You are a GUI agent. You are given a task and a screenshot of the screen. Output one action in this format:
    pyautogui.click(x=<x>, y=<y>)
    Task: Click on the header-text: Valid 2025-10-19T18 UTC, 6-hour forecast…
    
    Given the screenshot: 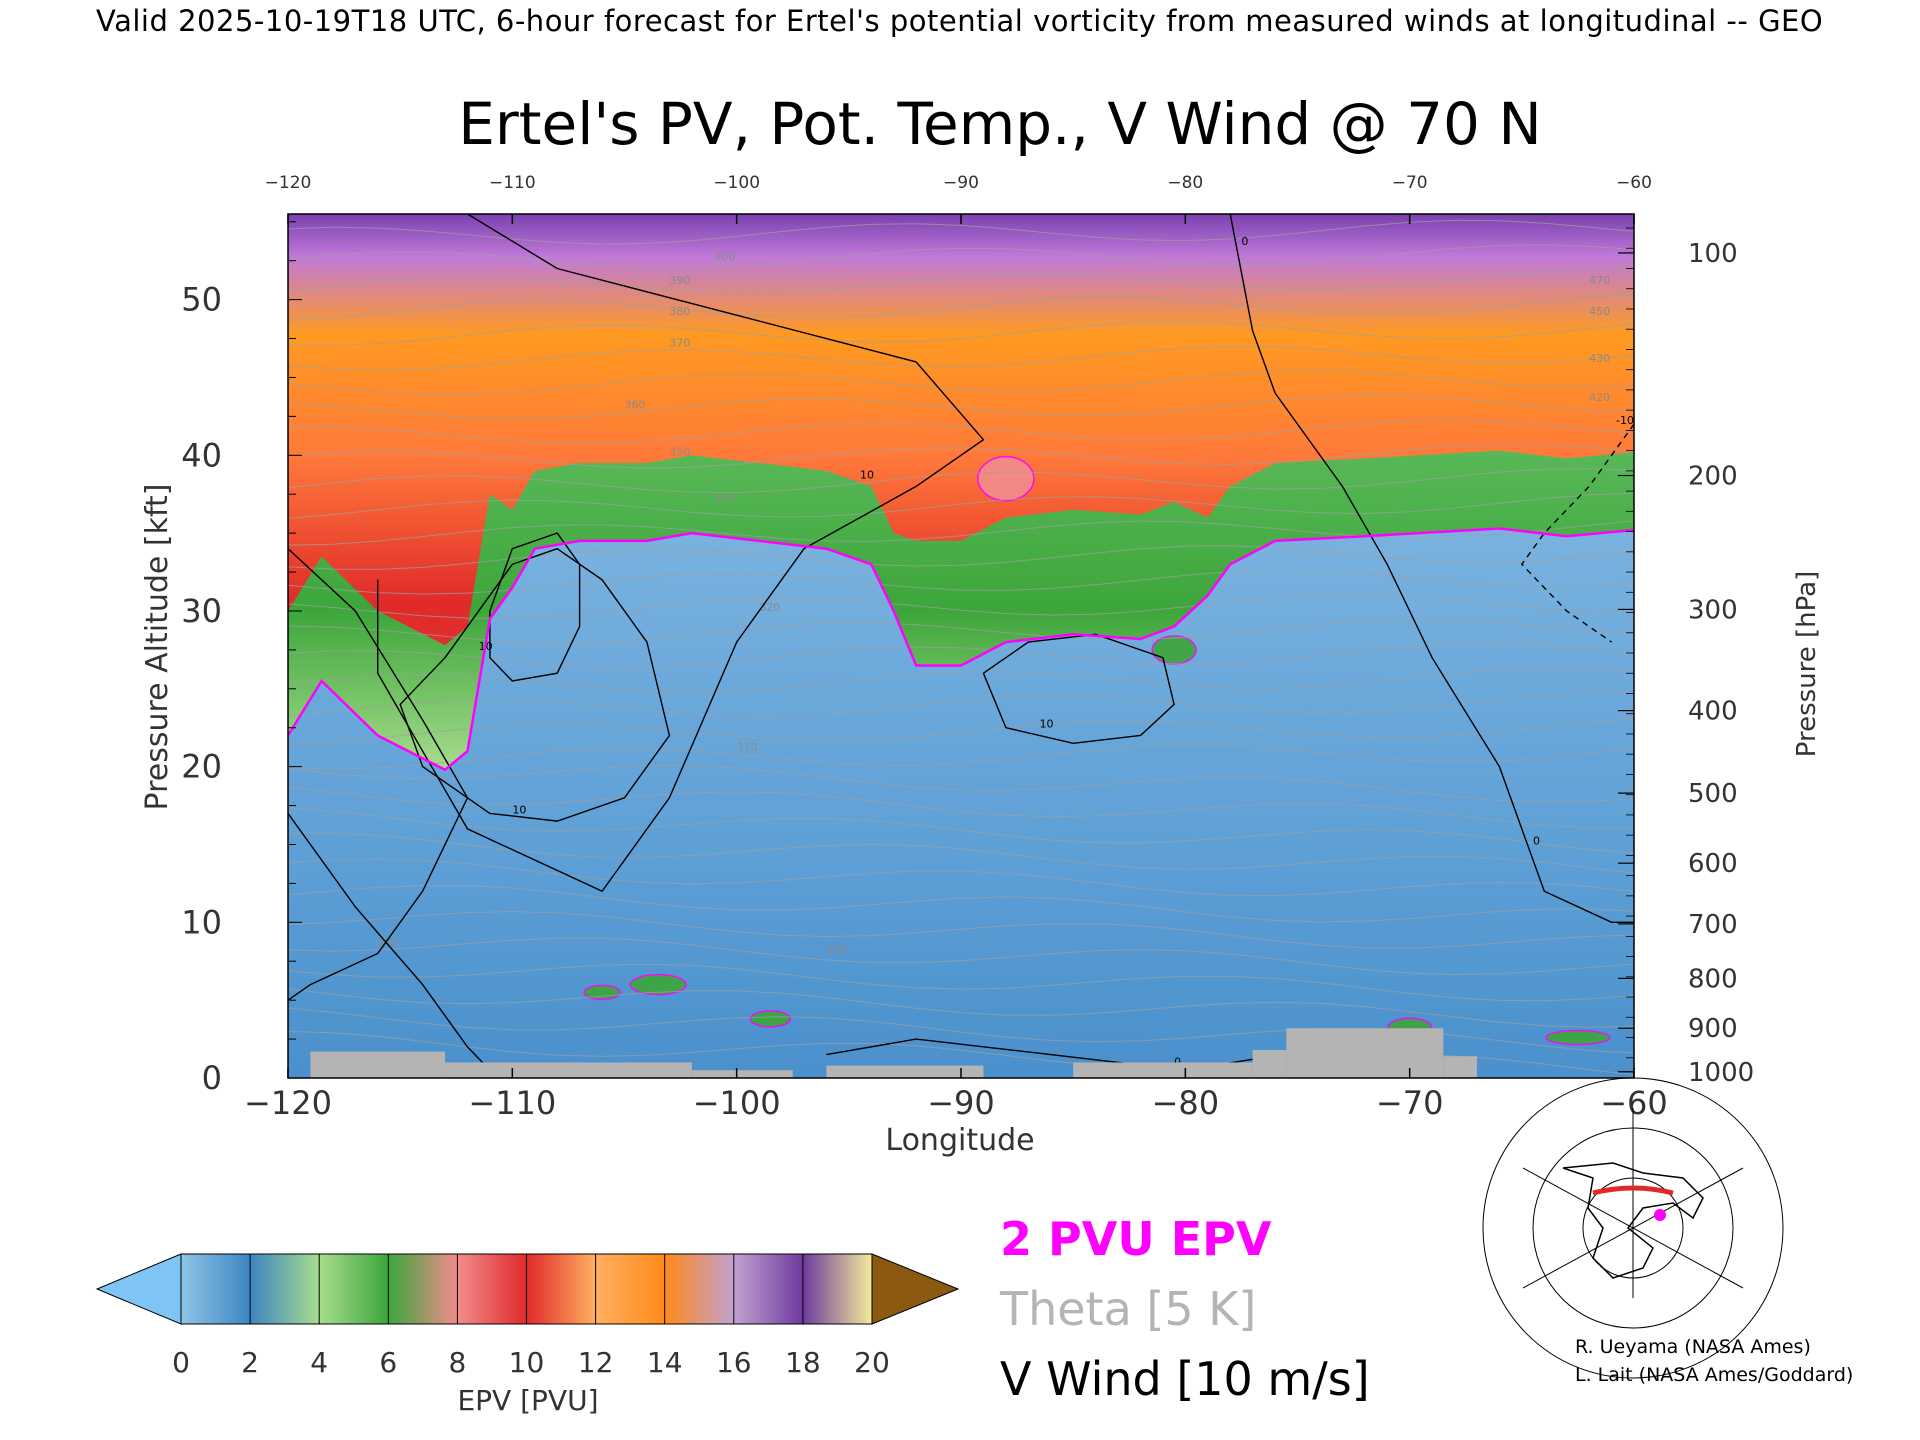 What is the action you would take?
    pyautogui.click(x=960, y=21)
    